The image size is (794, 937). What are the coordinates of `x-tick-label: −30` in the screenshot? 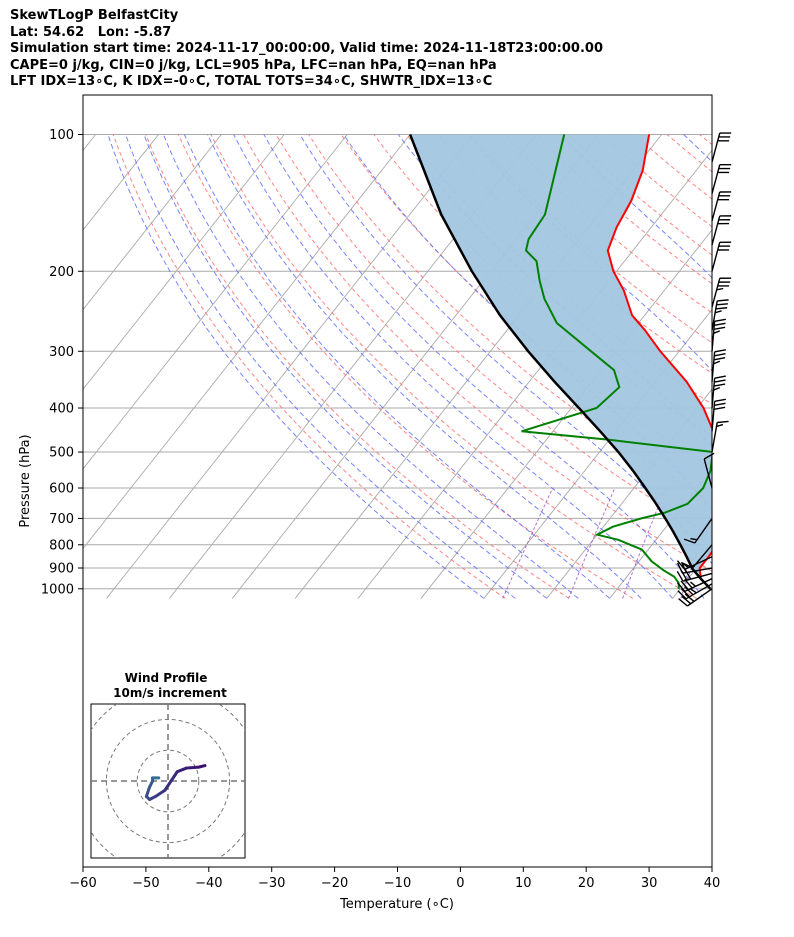 It's located at (271, 883).